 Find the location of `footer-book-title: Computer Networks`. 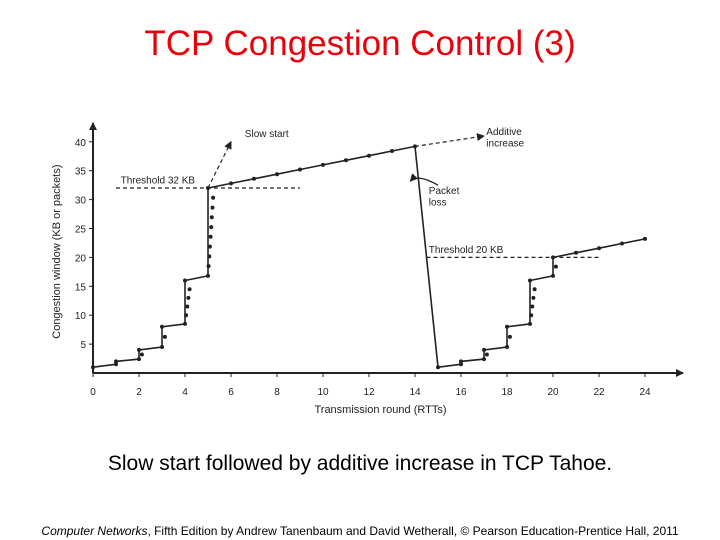

footer-book-title: Computer Networks is located at coordinates (94, 531).